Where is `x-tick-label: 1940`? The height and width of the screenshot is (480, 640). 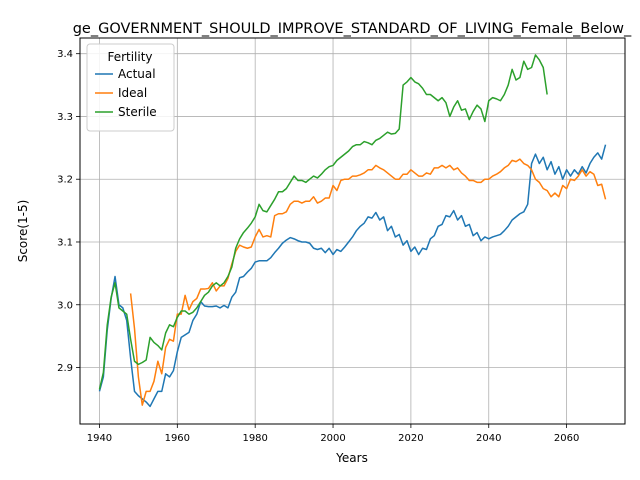
x-tick-label: 1940 is located at coordinates (99, 438).